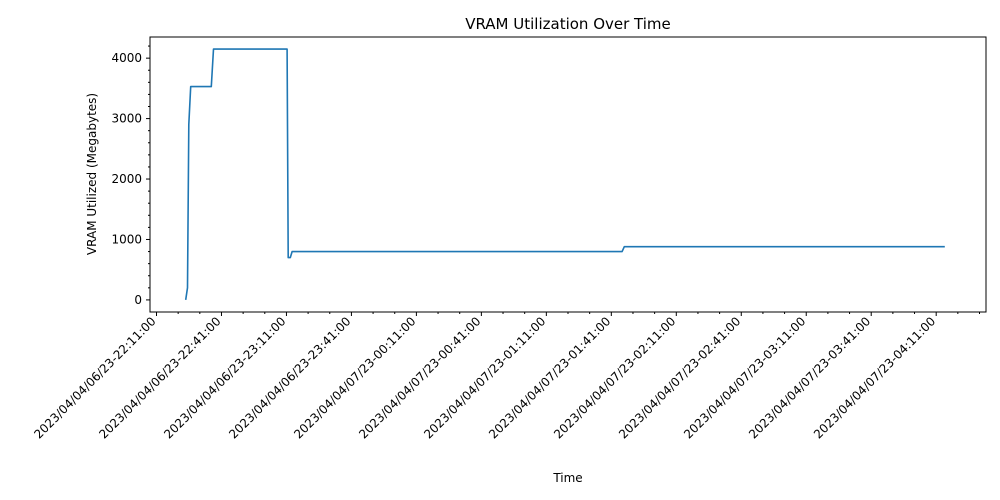  What do you see at coordinates (484, 377) in the screenshot?
I see `x-tick-label: 2023/04/04/07/23-01:11:00` at bounding box center [484, 377].